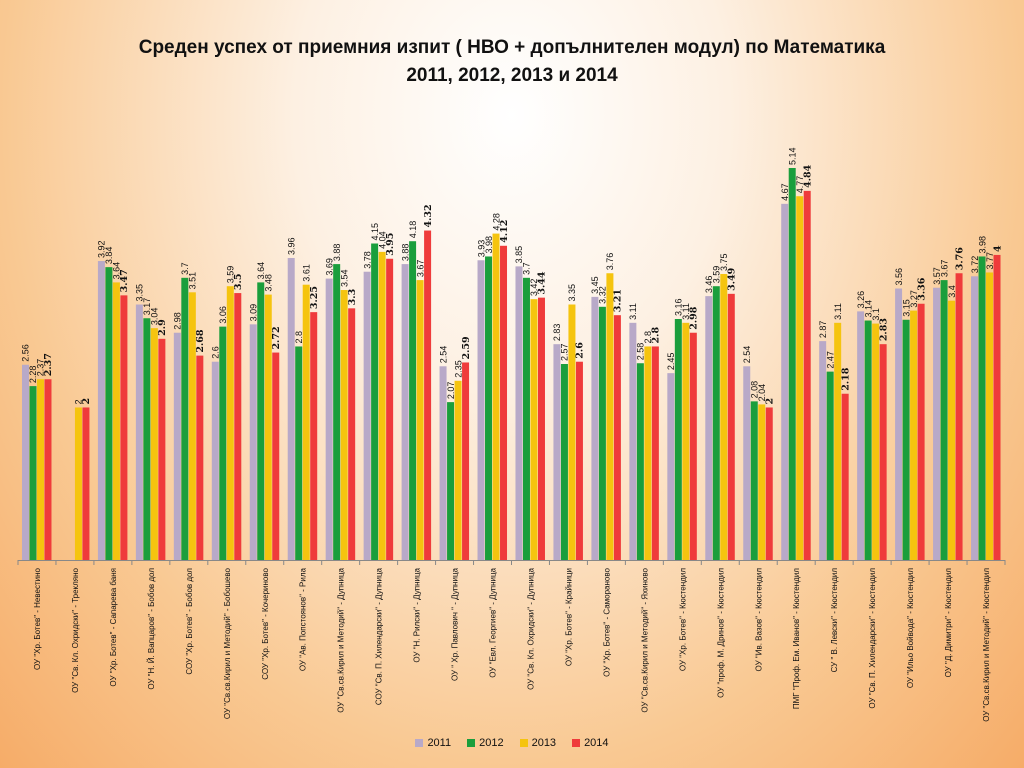 This screenshot has width=1024, height=768. I want to click on category-label: ОУ "Хр. Ботев" - Невестино, so click(37, 618).